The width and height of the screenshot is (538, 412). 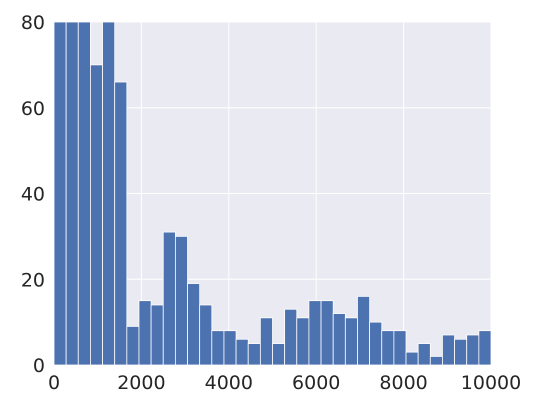 What do you see at coordinates (284, 383) in the screenshot?
I see `x-axis-tick-labels: 0 2000 4000 6000 8000 10000` at bounding box center [284, 383].